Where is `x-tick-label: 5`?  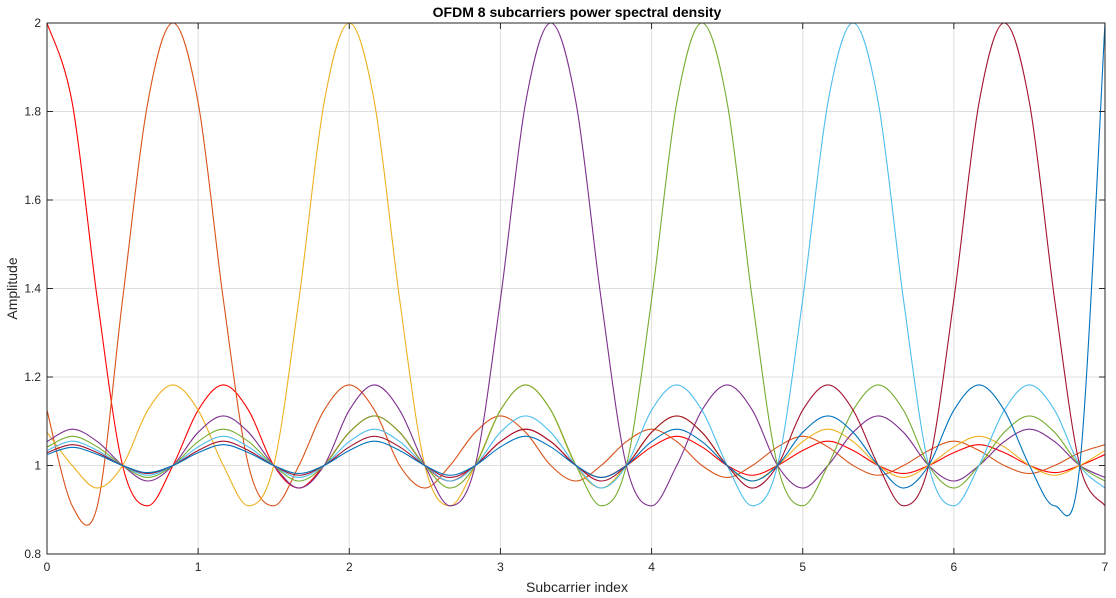
x-tick-label: 5 is located at coordinates (802, 567).